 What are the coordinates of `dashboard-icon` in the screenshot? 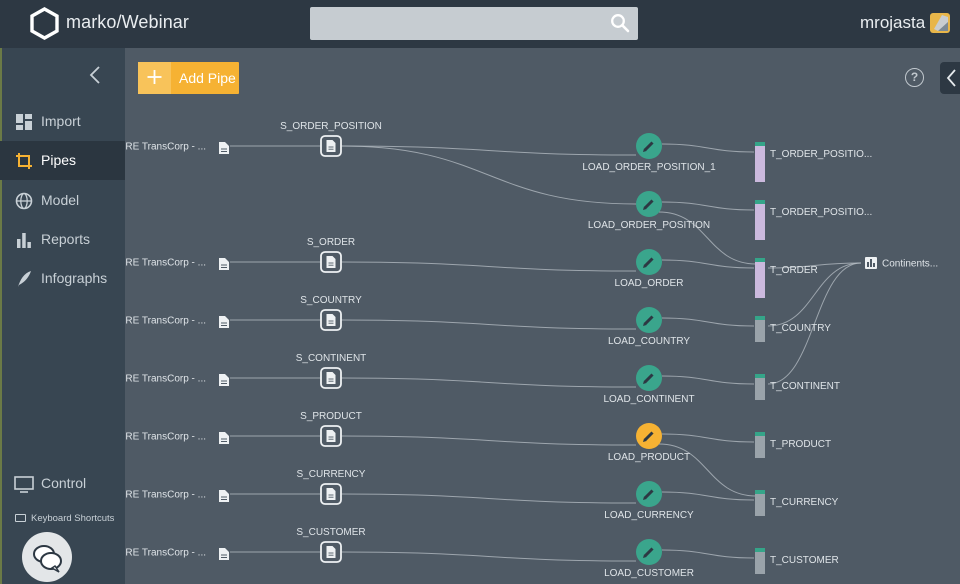 It's located at (24, 122).